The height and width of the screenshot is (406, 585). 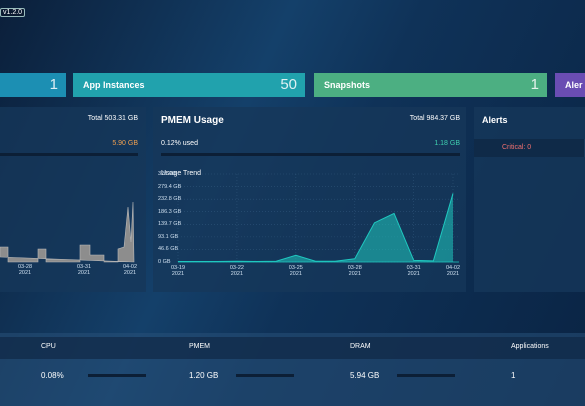 I want to click on table-cell: 5.94 GB, so click(x=365, y=375).